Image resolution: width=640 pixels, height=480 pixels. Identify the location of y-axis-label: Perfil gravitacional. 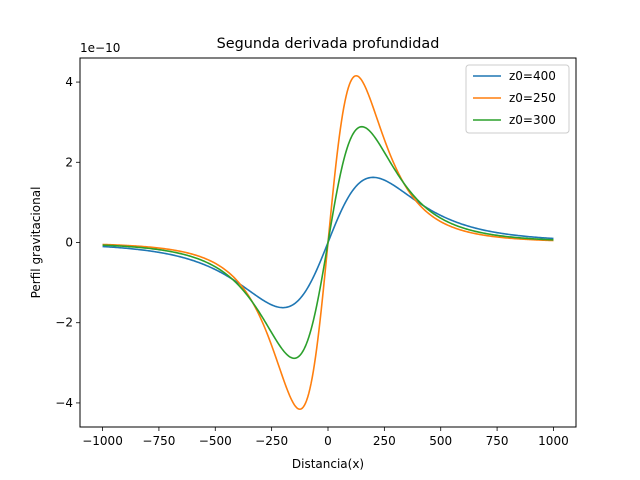
(36, 243).